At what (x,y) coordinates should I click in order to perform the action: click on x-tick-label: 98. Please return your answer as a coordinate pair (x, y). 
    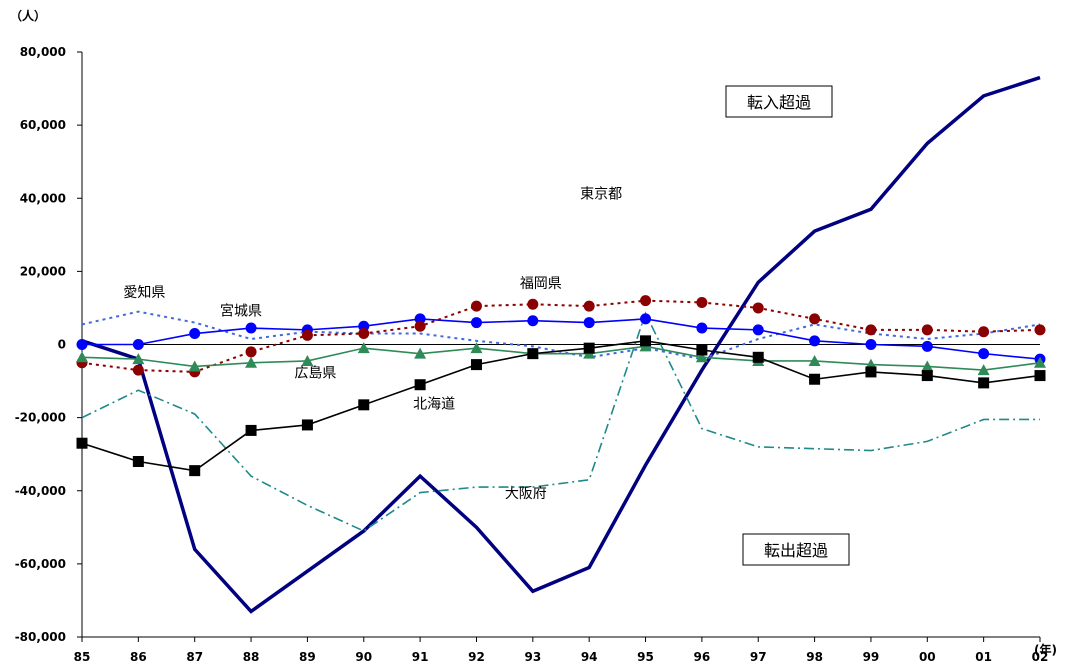
    Looking at the image, I should click on (814, 657).